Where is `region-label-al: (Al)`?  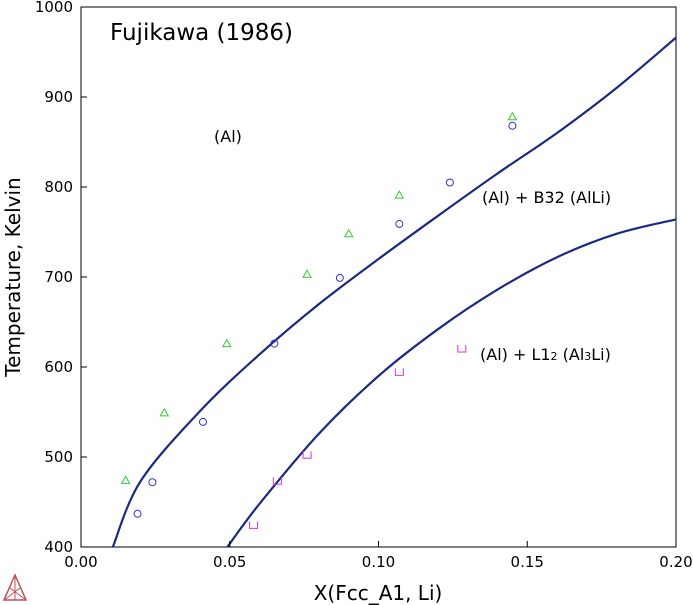 region-label-al: (Al) is located at coordinates (228, 136).